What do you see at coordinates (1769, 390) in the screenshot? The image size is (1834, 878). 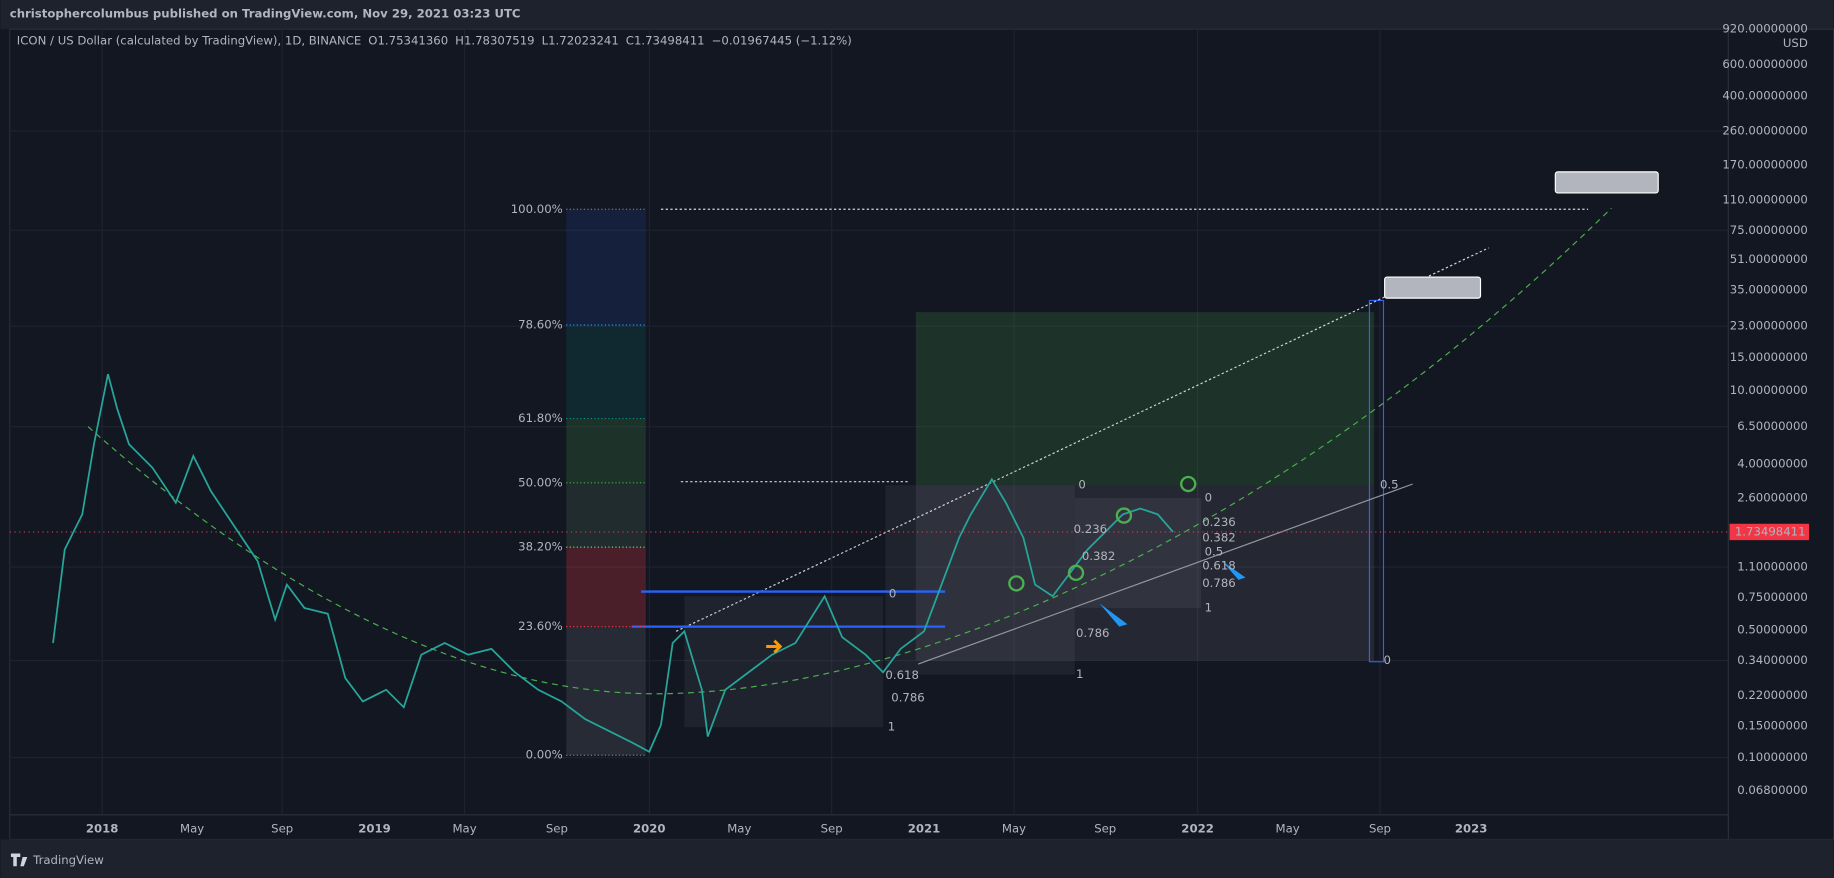 I see `price-label: 10.00000000` at bounding box center [1769, 390].